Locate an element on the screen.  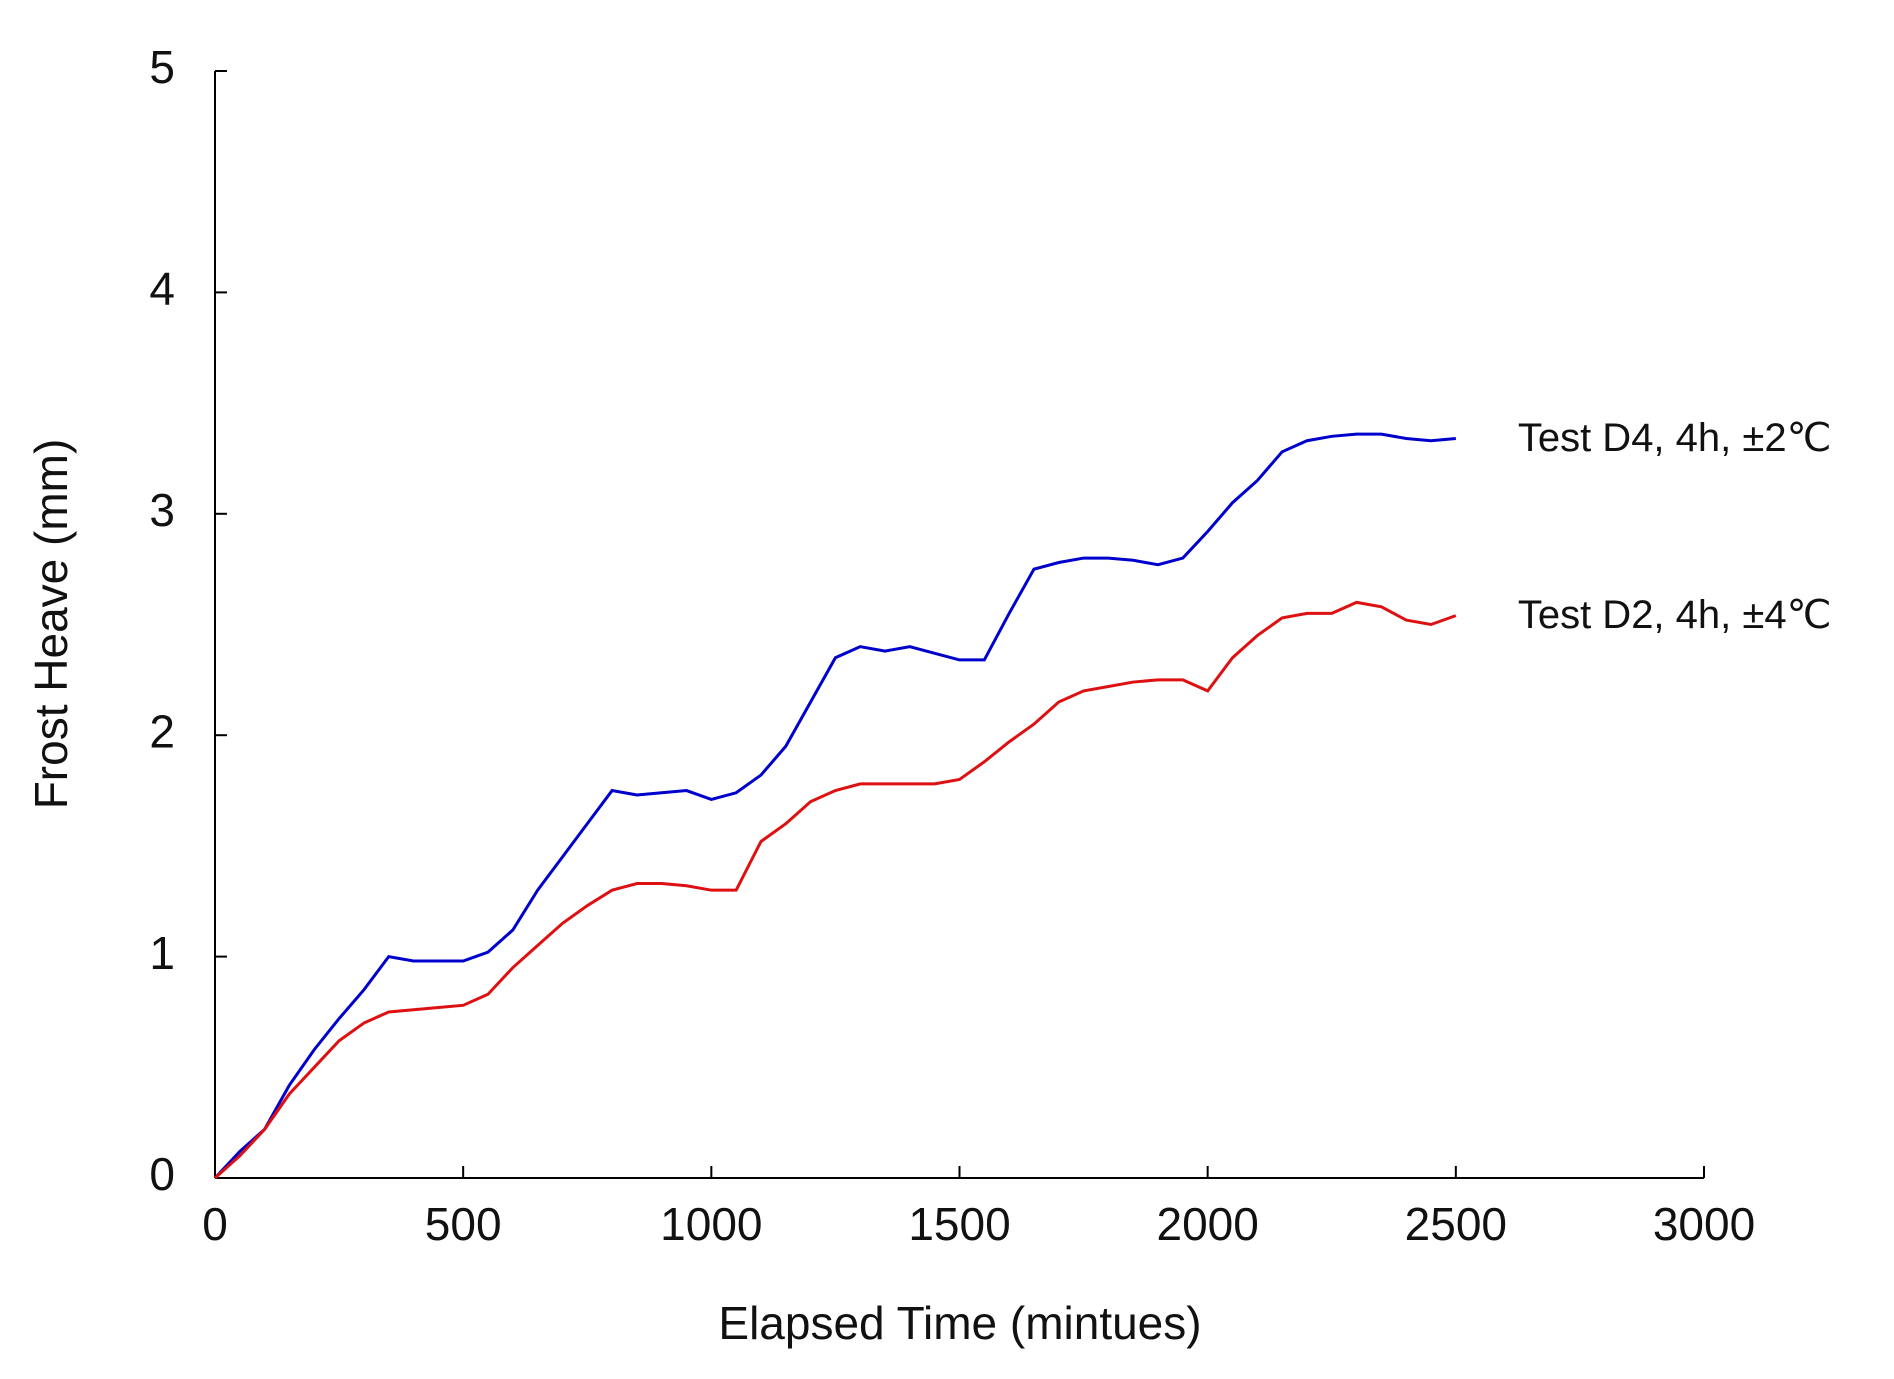
x-axis-title: Elapsed Time (mintues) is located at coordinates (959, 1323).